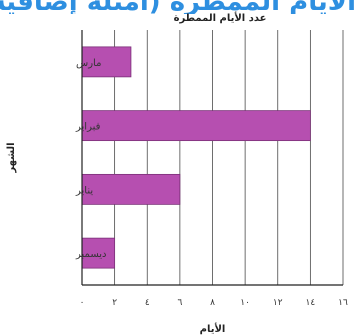 Image resolution: width=360 pixels, height=336 pixels. Describe the element at coordinates (90, 254) in the screenshot. I see `y-category-label: ديسمبر` at that location.